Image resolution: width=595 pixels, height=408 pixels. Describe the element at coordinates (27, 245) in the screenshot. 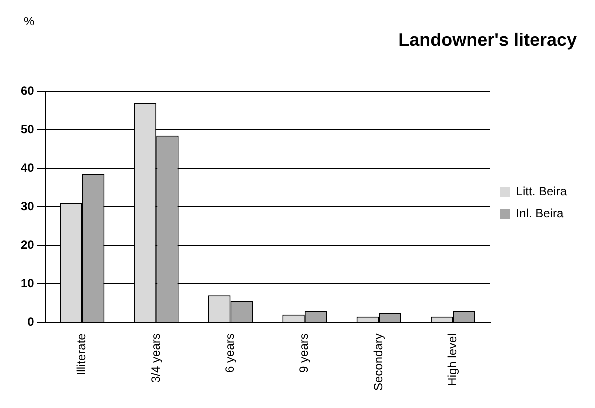

I see `y-tick-label: 20` at that location.